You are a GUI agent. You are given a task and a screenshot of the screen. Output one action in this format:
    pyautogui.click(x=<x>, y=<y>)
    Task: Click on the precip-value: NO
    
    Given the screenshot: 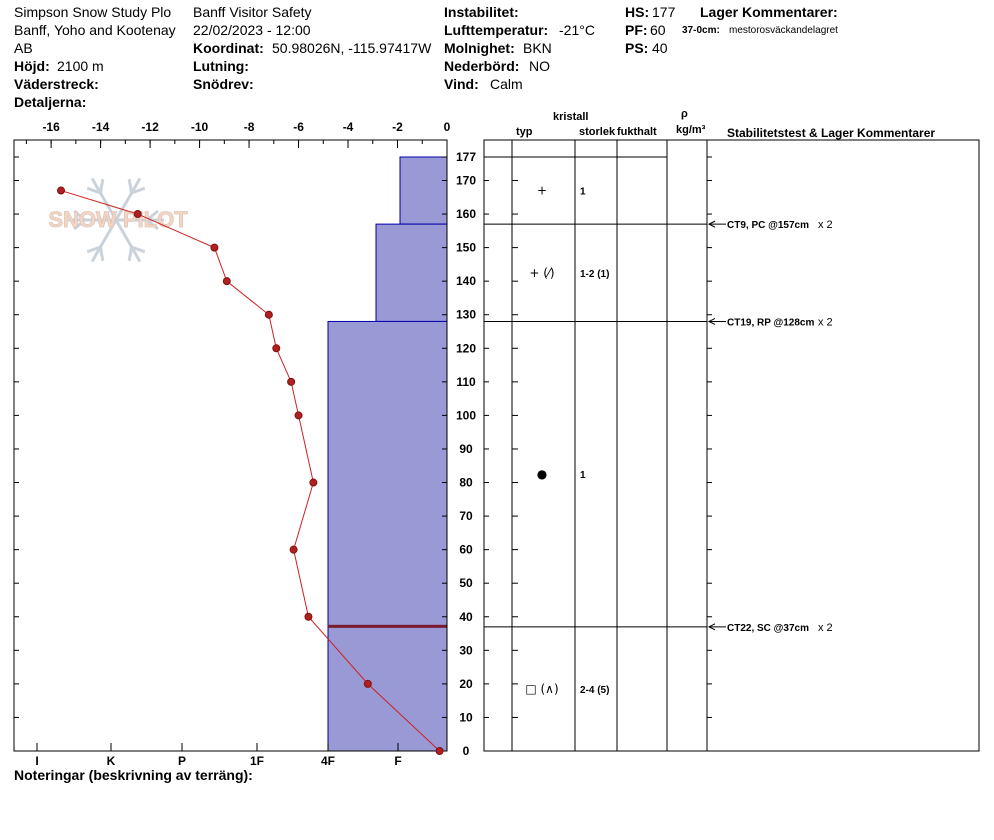 What is the action you would take?
    pyautogui.click(x=539, y=66)
    